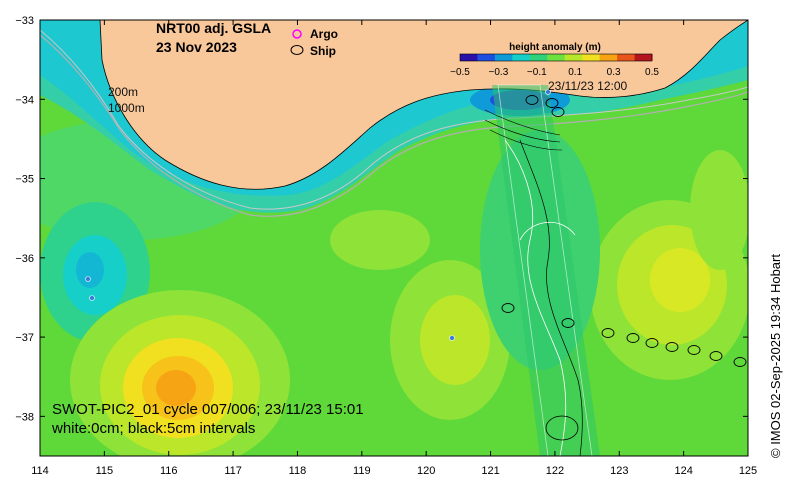 The width and height of the screenshot is (791, 492). Describe the element at coordinates (588, 86) in the screenshot. I see `pass-time-label: 23/11/23 12:00` at that location.